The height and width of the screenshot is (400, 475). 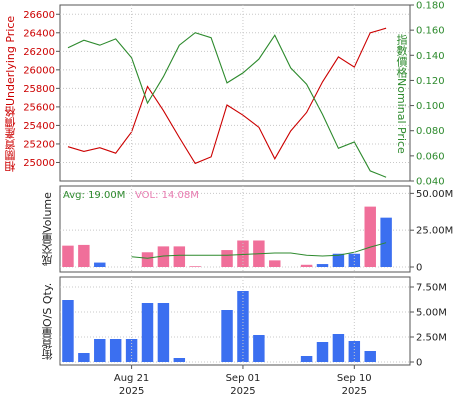 I want to click on right-tick-label: 0.100, so click(x=430, y=106).